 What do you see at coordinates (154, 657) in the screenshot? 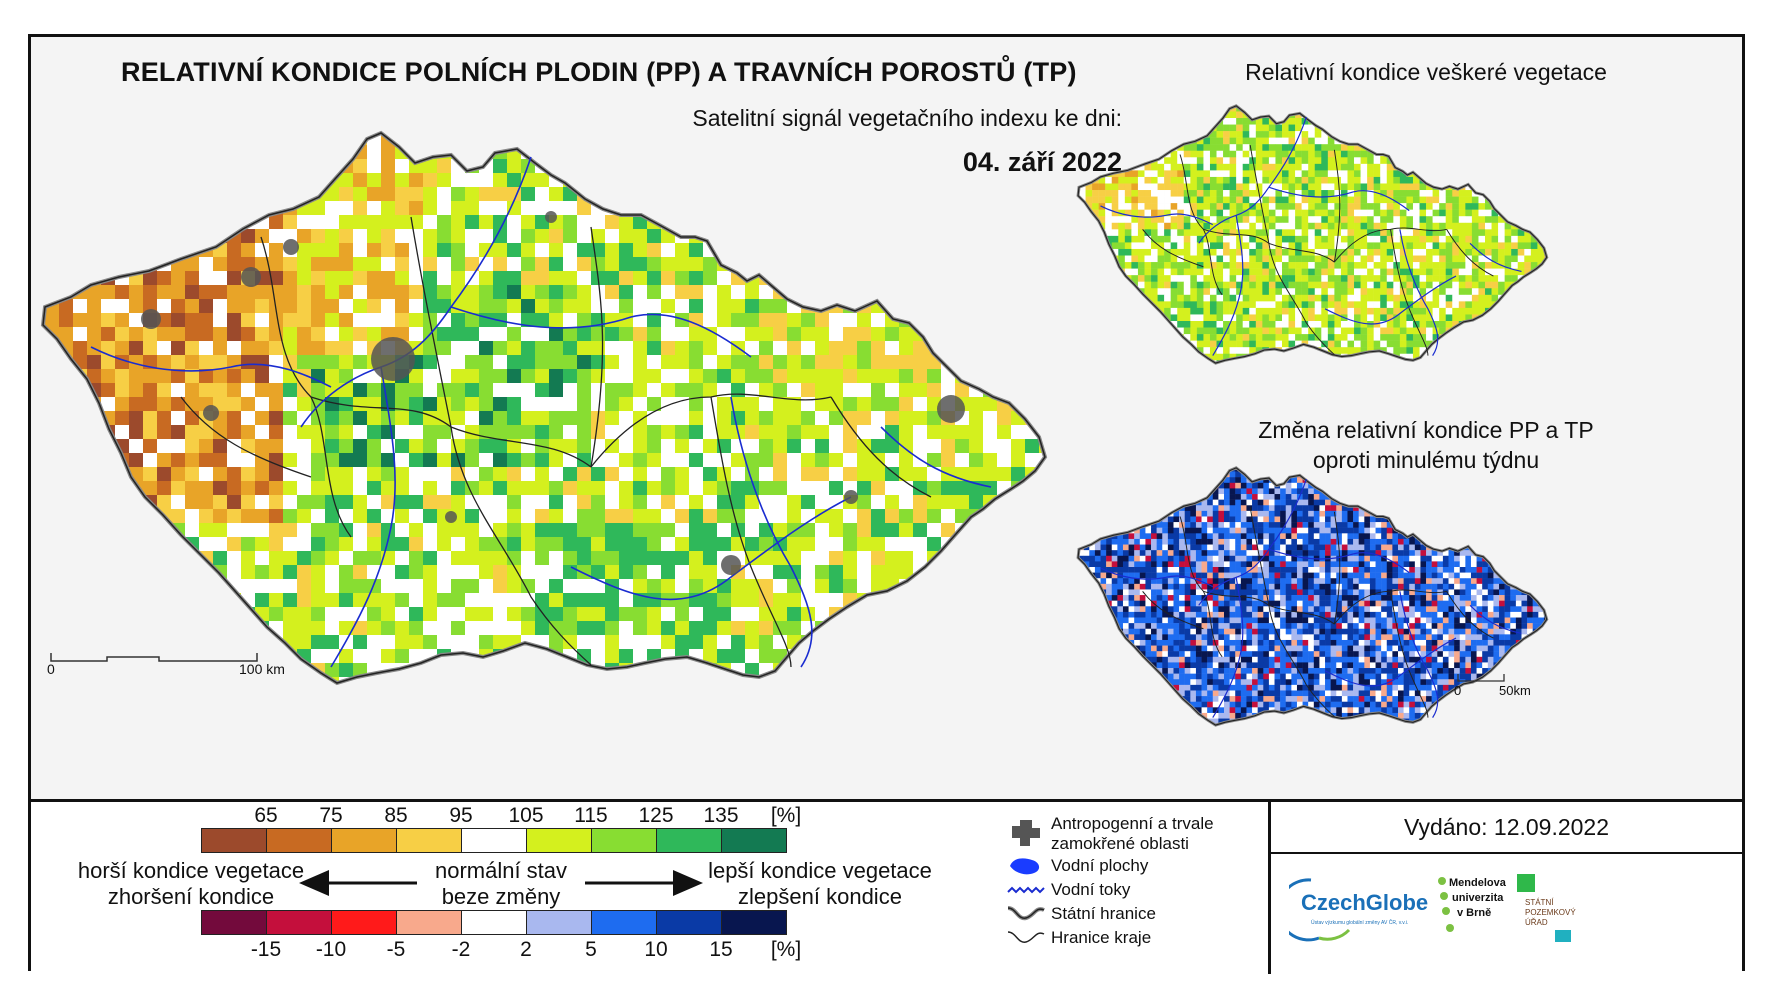
I see `main-scale-bar` at bounding box center [154, 657].